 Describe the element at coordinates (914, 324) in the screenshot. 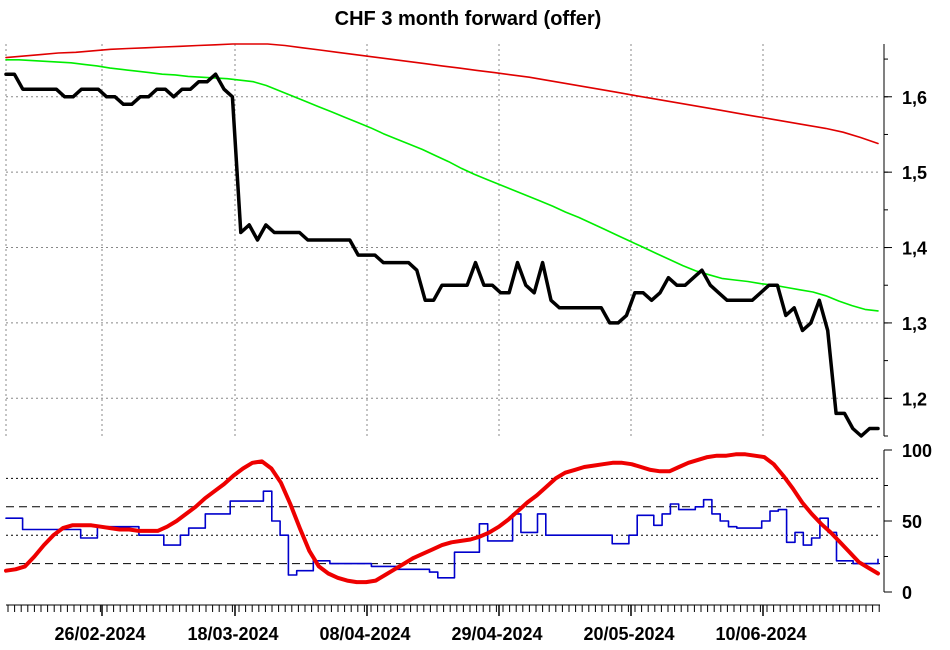

I see `y-tick-label: 1,3` at that location.